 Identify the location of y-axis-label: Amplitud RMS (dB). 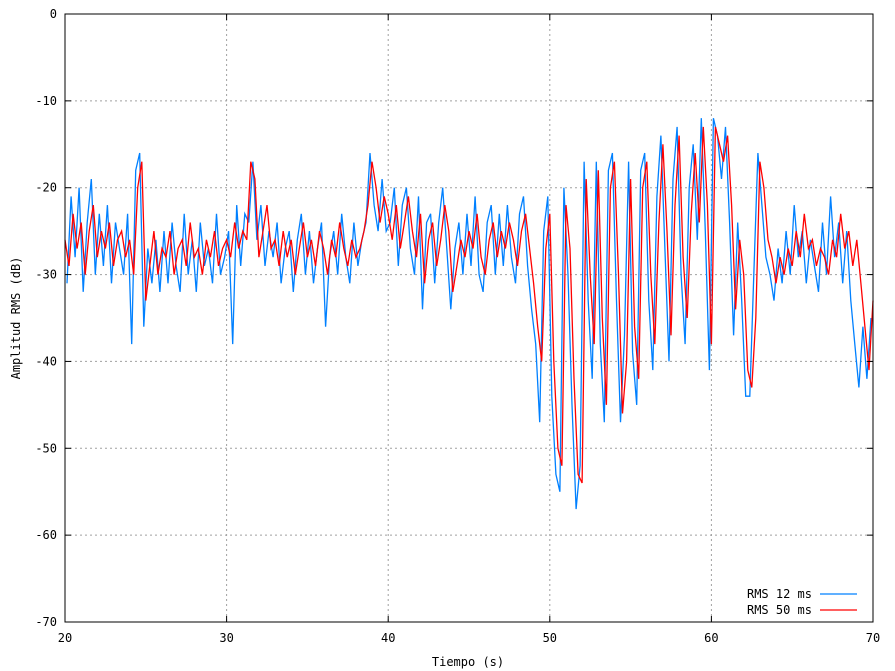
(16, 318).